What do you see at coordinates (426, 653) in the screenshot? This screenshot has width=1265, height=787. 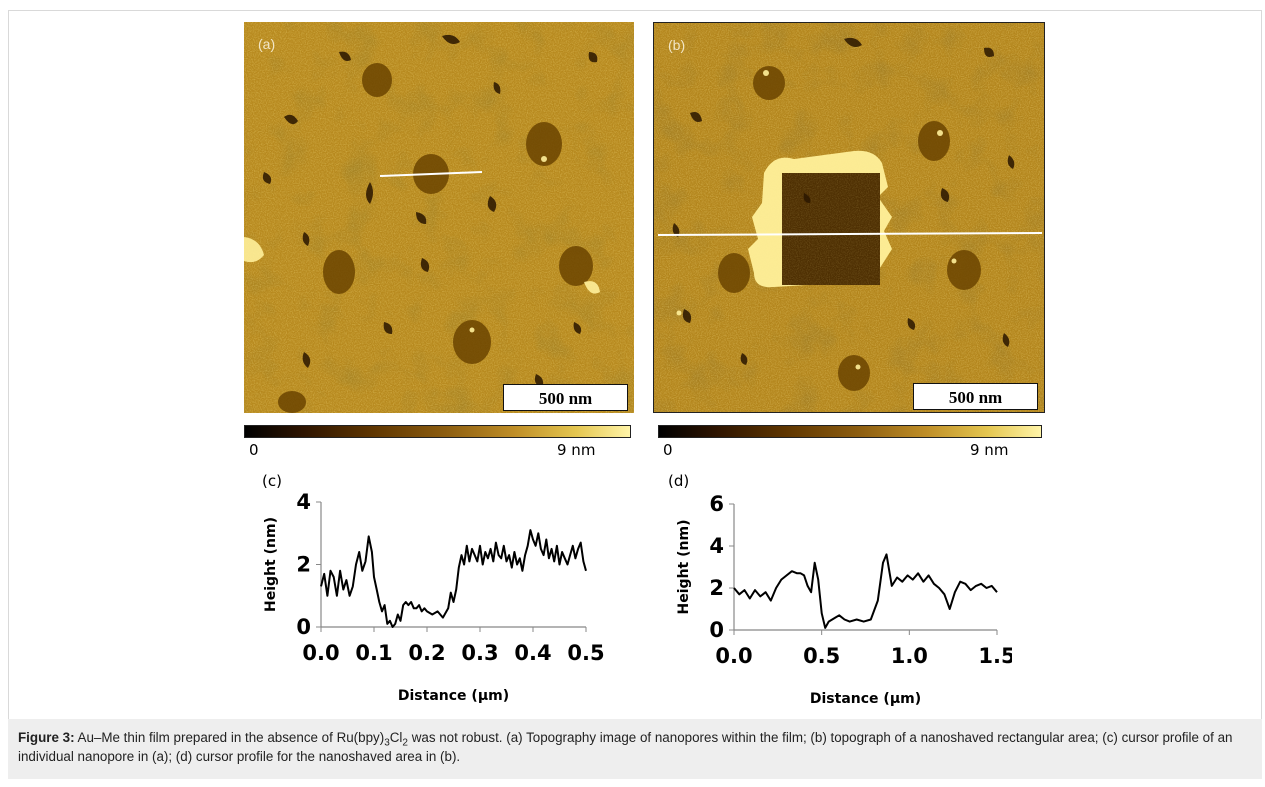 I see `x-tick-label: 0.2` at bounding box center [426, 653].